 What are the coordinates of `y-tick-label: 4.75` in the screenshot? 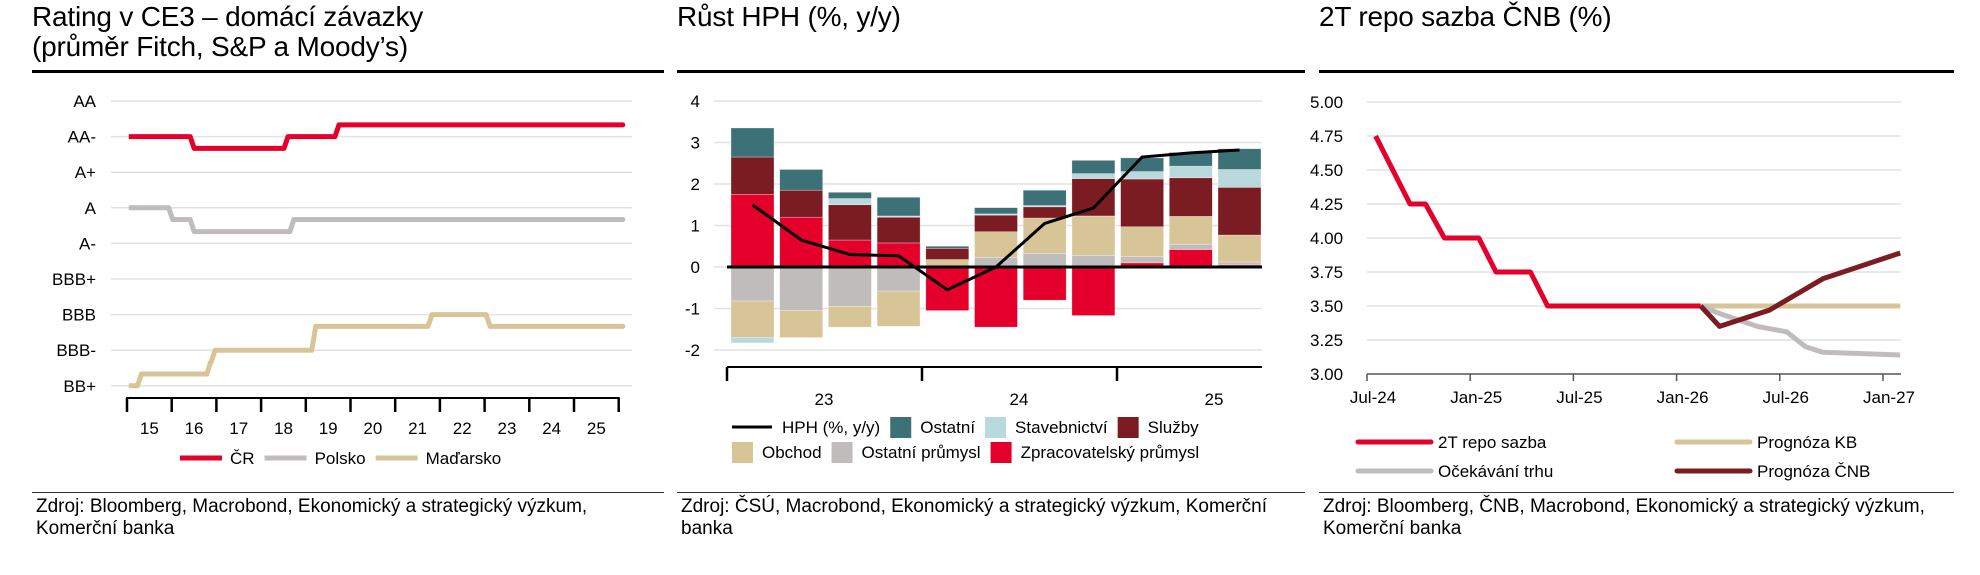 It's located at (1326, 136).